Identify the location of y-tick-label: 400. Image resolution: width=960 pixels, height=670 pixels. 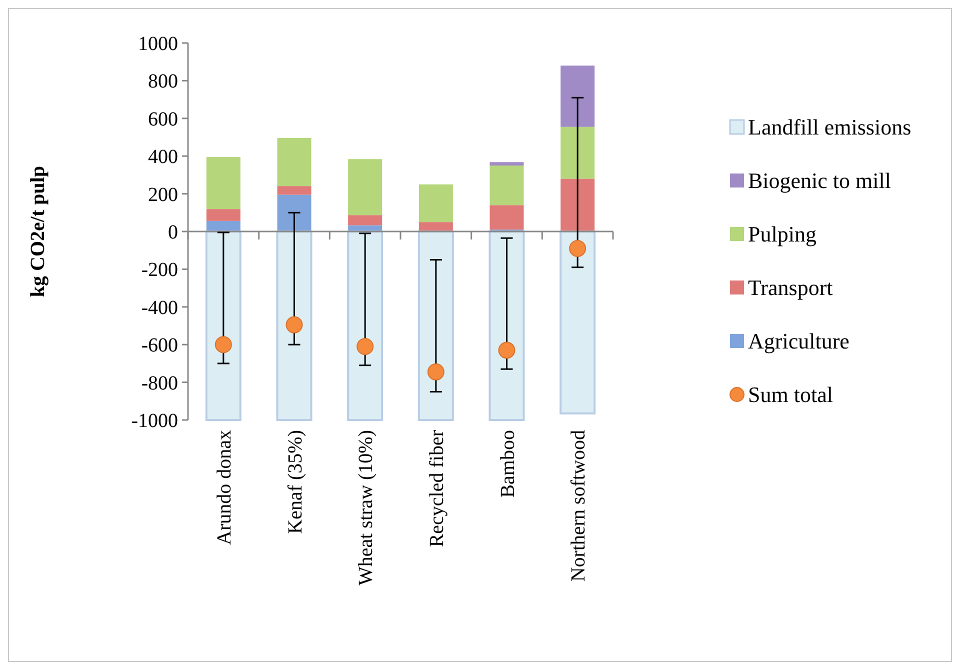
(163, 157).